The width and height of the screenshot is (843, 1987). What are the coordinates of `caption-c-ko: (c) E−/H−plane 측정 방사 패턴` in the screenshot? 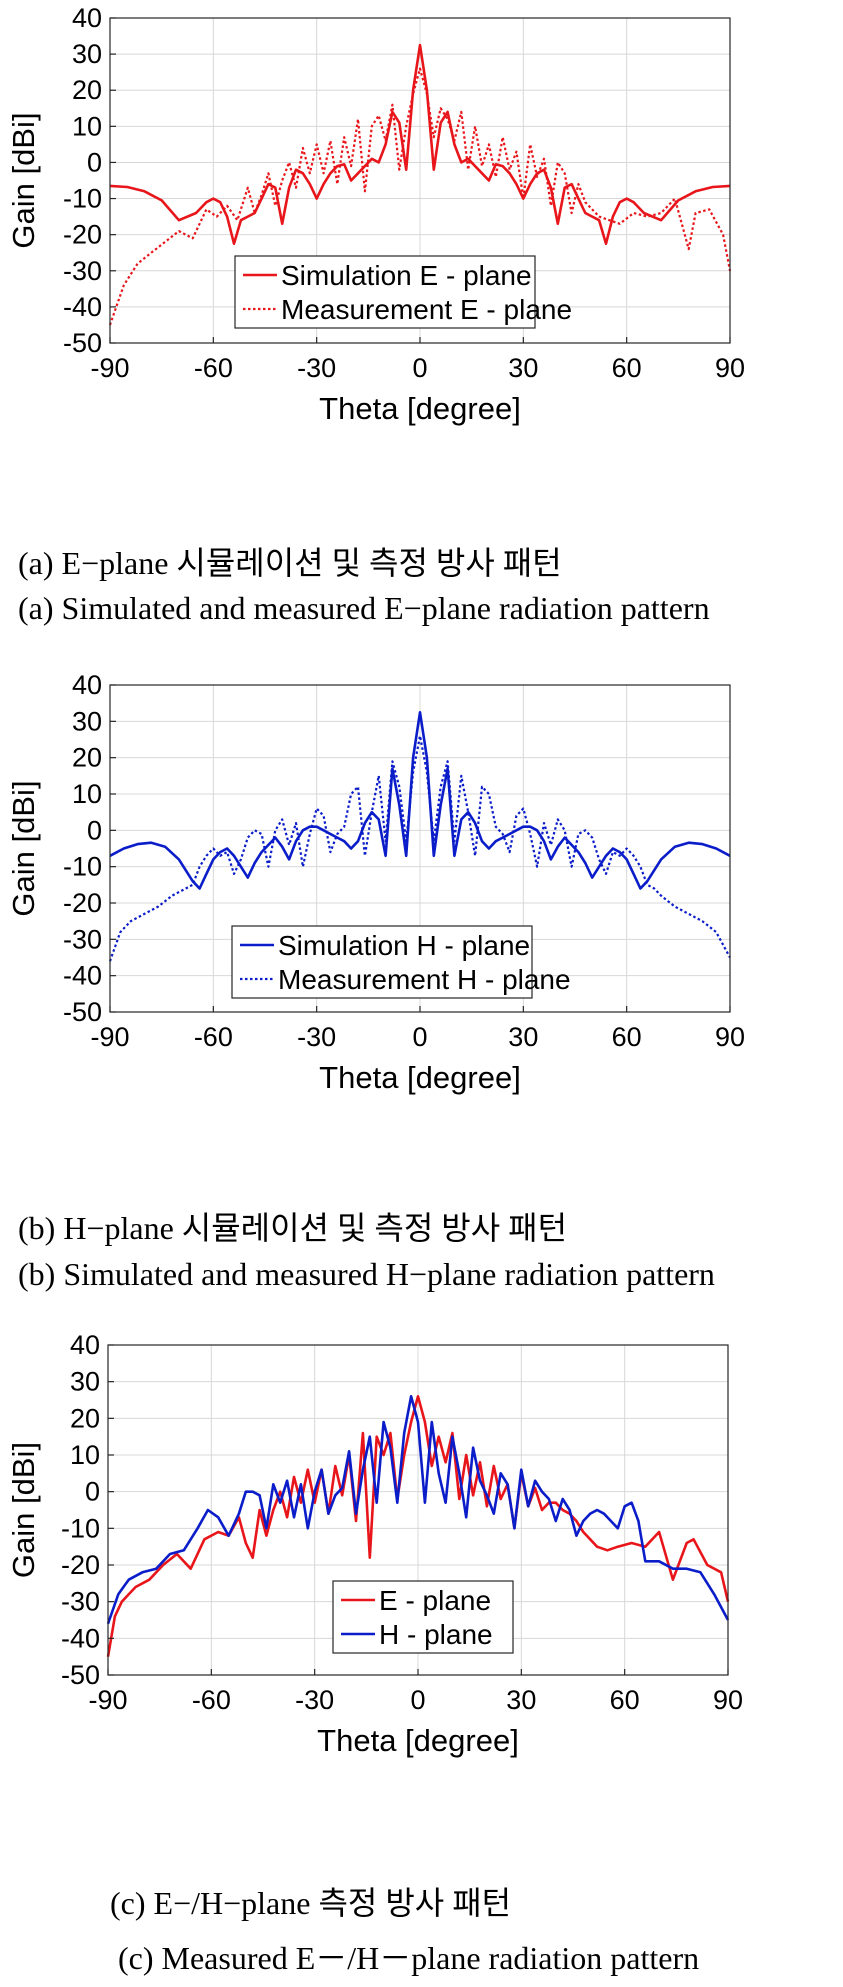 It's located at (311, 1903).